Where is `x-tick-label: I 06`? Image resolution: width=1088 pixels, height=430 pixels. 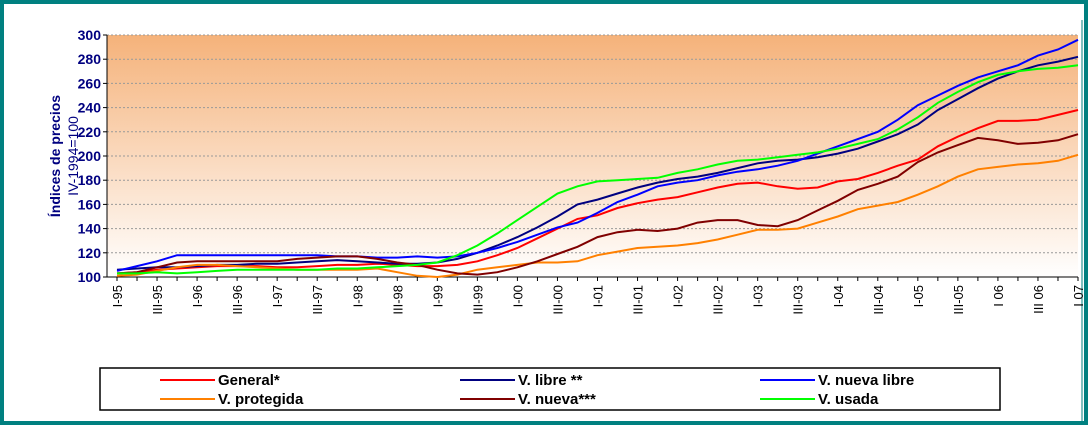
x-tick-label: I 06 is located at coordinates (998, 296).